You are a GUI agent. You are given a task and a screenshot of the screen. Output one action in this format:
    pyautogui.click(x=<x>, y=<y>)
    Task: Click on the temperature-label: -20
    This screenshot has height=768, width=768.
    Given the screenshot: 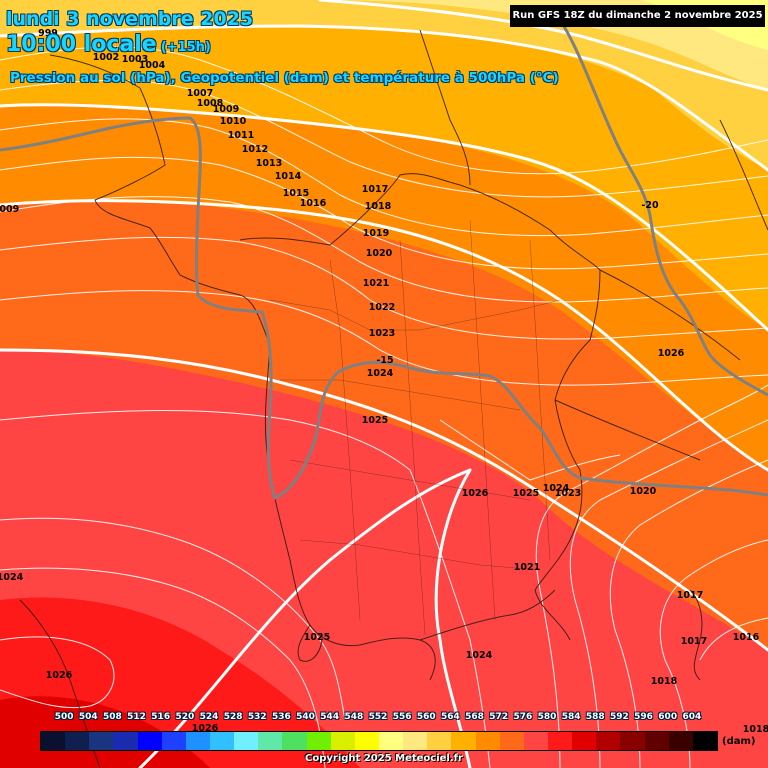 What is the action you would take?
    pyautogui.click(x=650, y=205)
    